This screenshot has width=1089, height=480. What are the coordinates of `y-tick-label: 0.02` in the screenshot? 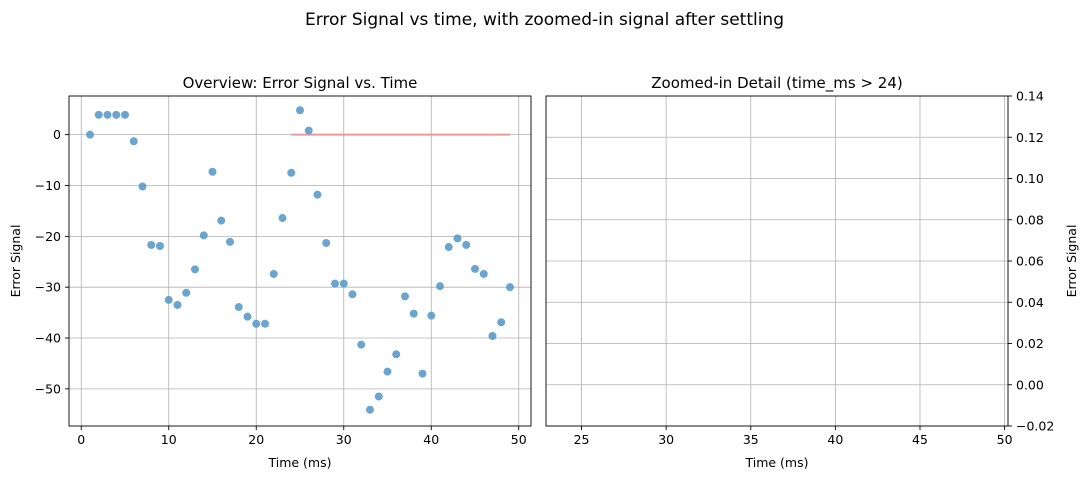 It's located at (1030, 343).